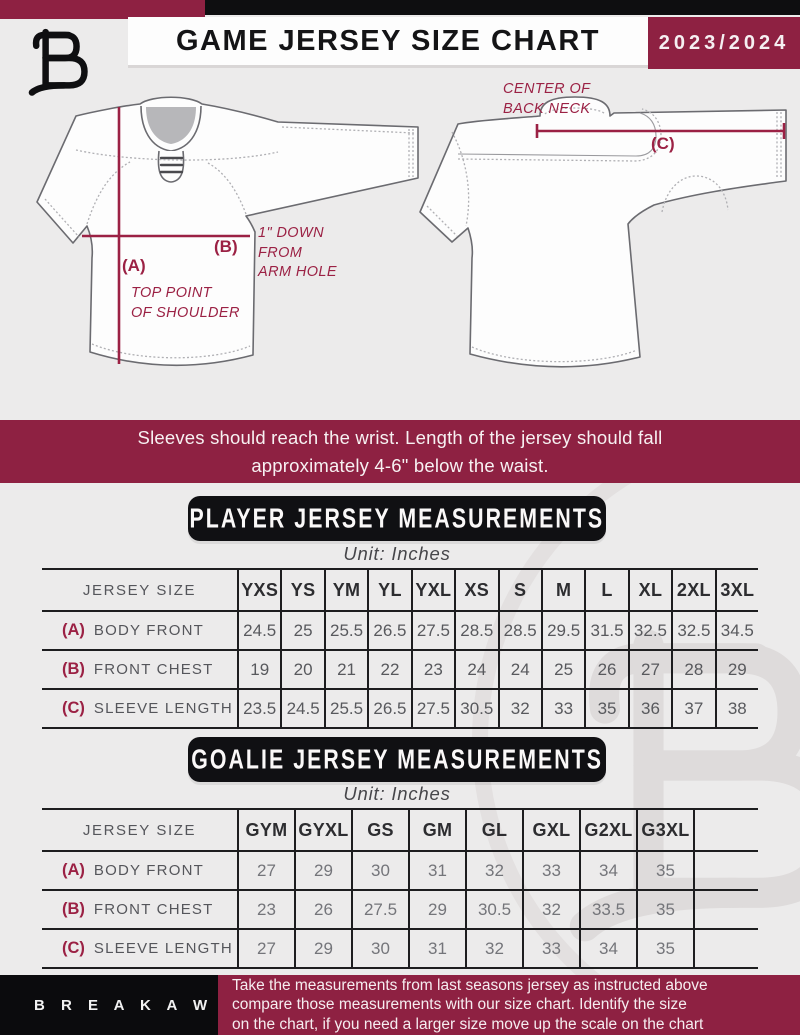  I want to click on column-header: GXL, so click(550, 830).